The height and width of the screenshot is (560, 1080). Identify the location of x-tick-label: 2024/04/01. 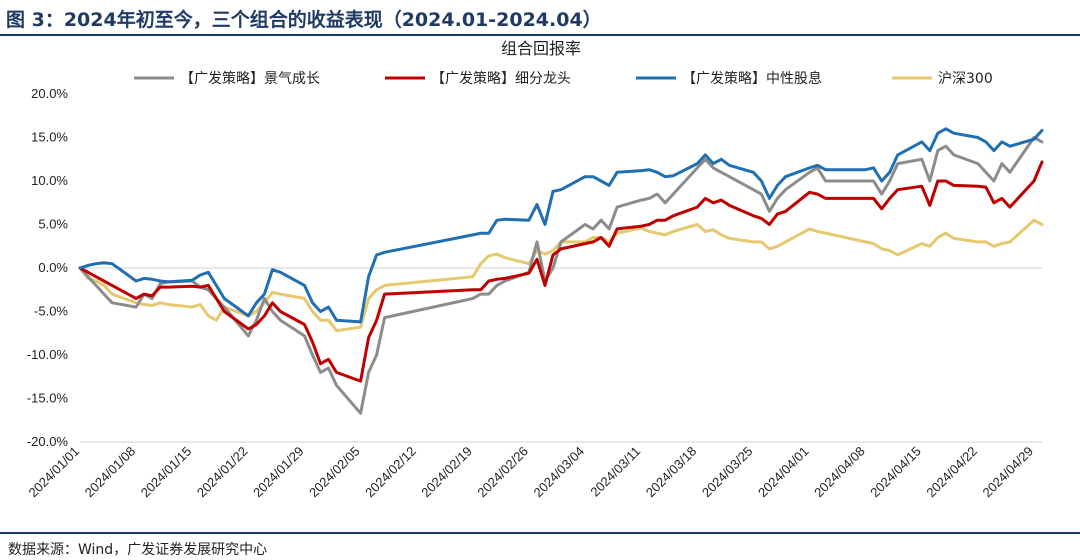
(783, 472).